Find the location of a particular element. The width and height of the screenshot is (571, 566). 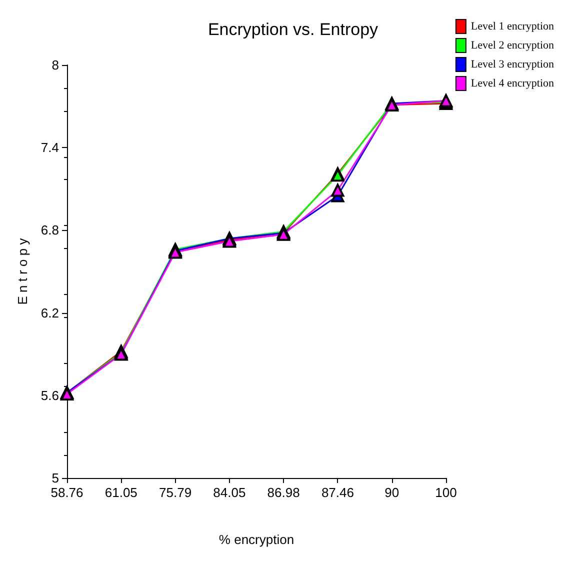

x-tick-label: 87.46 is located at coordinates (337, 492).